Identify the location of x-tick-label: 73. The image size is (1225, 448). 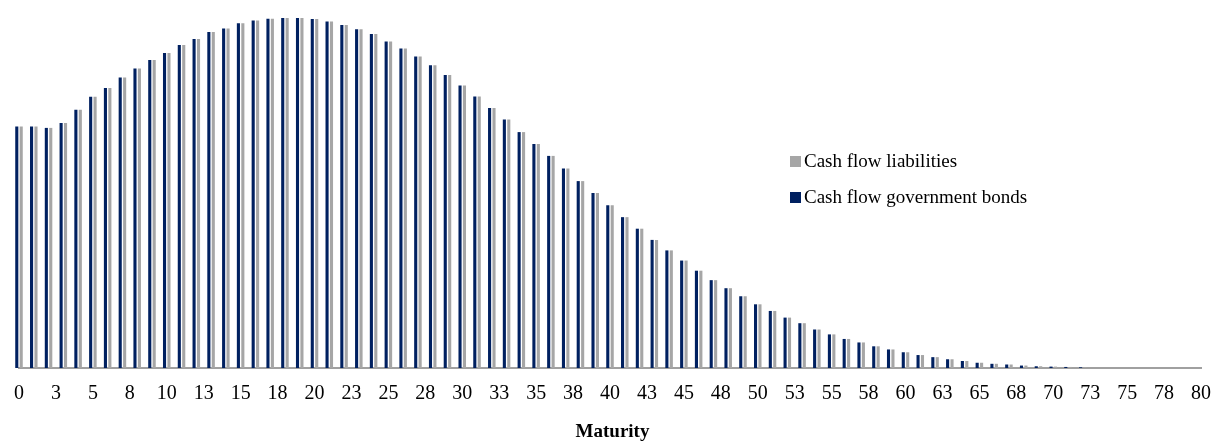
(1090, 392).